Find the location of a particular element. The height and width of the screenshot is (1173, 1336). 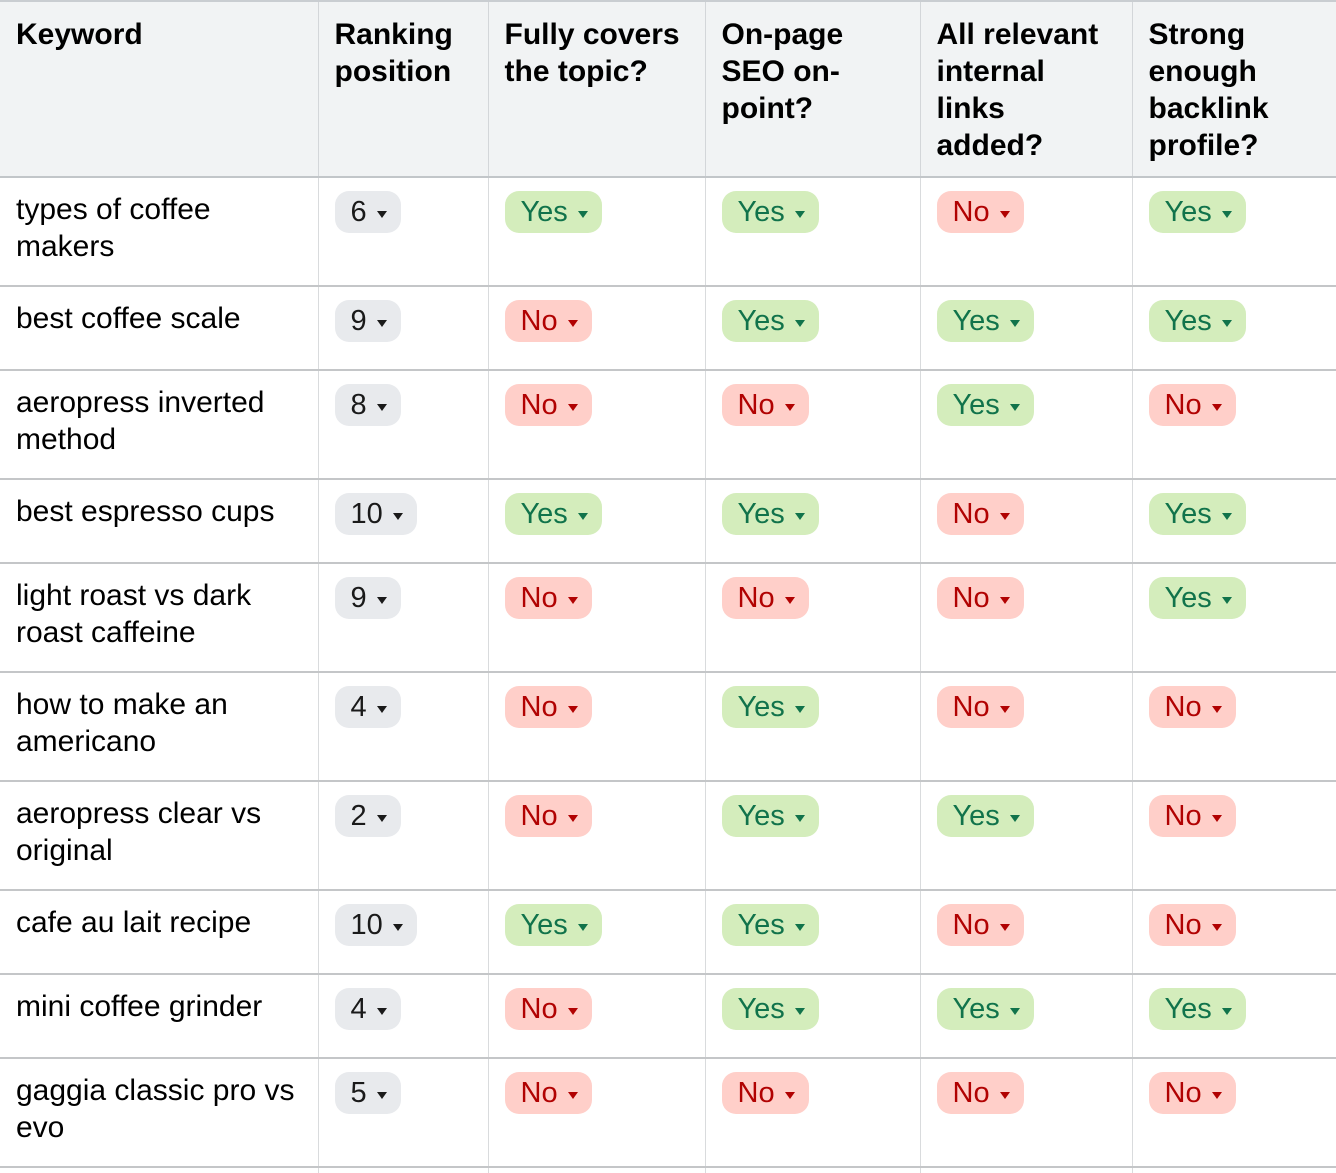

keyword-cell: mini coffee grinder is located at coordinates (159, 1016).